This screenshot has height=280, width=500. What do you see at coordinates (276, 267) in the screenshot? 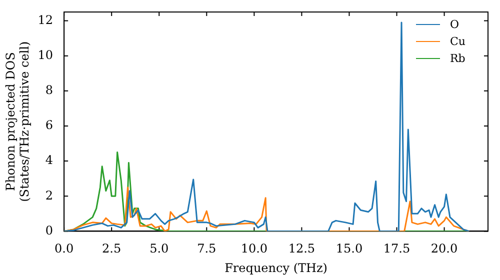
I see `x-axis-title: Frequency (THz)` at bounding box center [276, 267].